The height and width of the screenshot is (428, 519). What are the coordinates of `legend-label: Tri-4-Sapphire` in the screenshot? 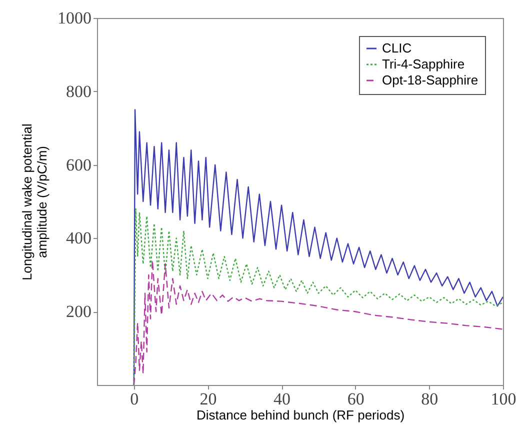 It's located at (423, 64).